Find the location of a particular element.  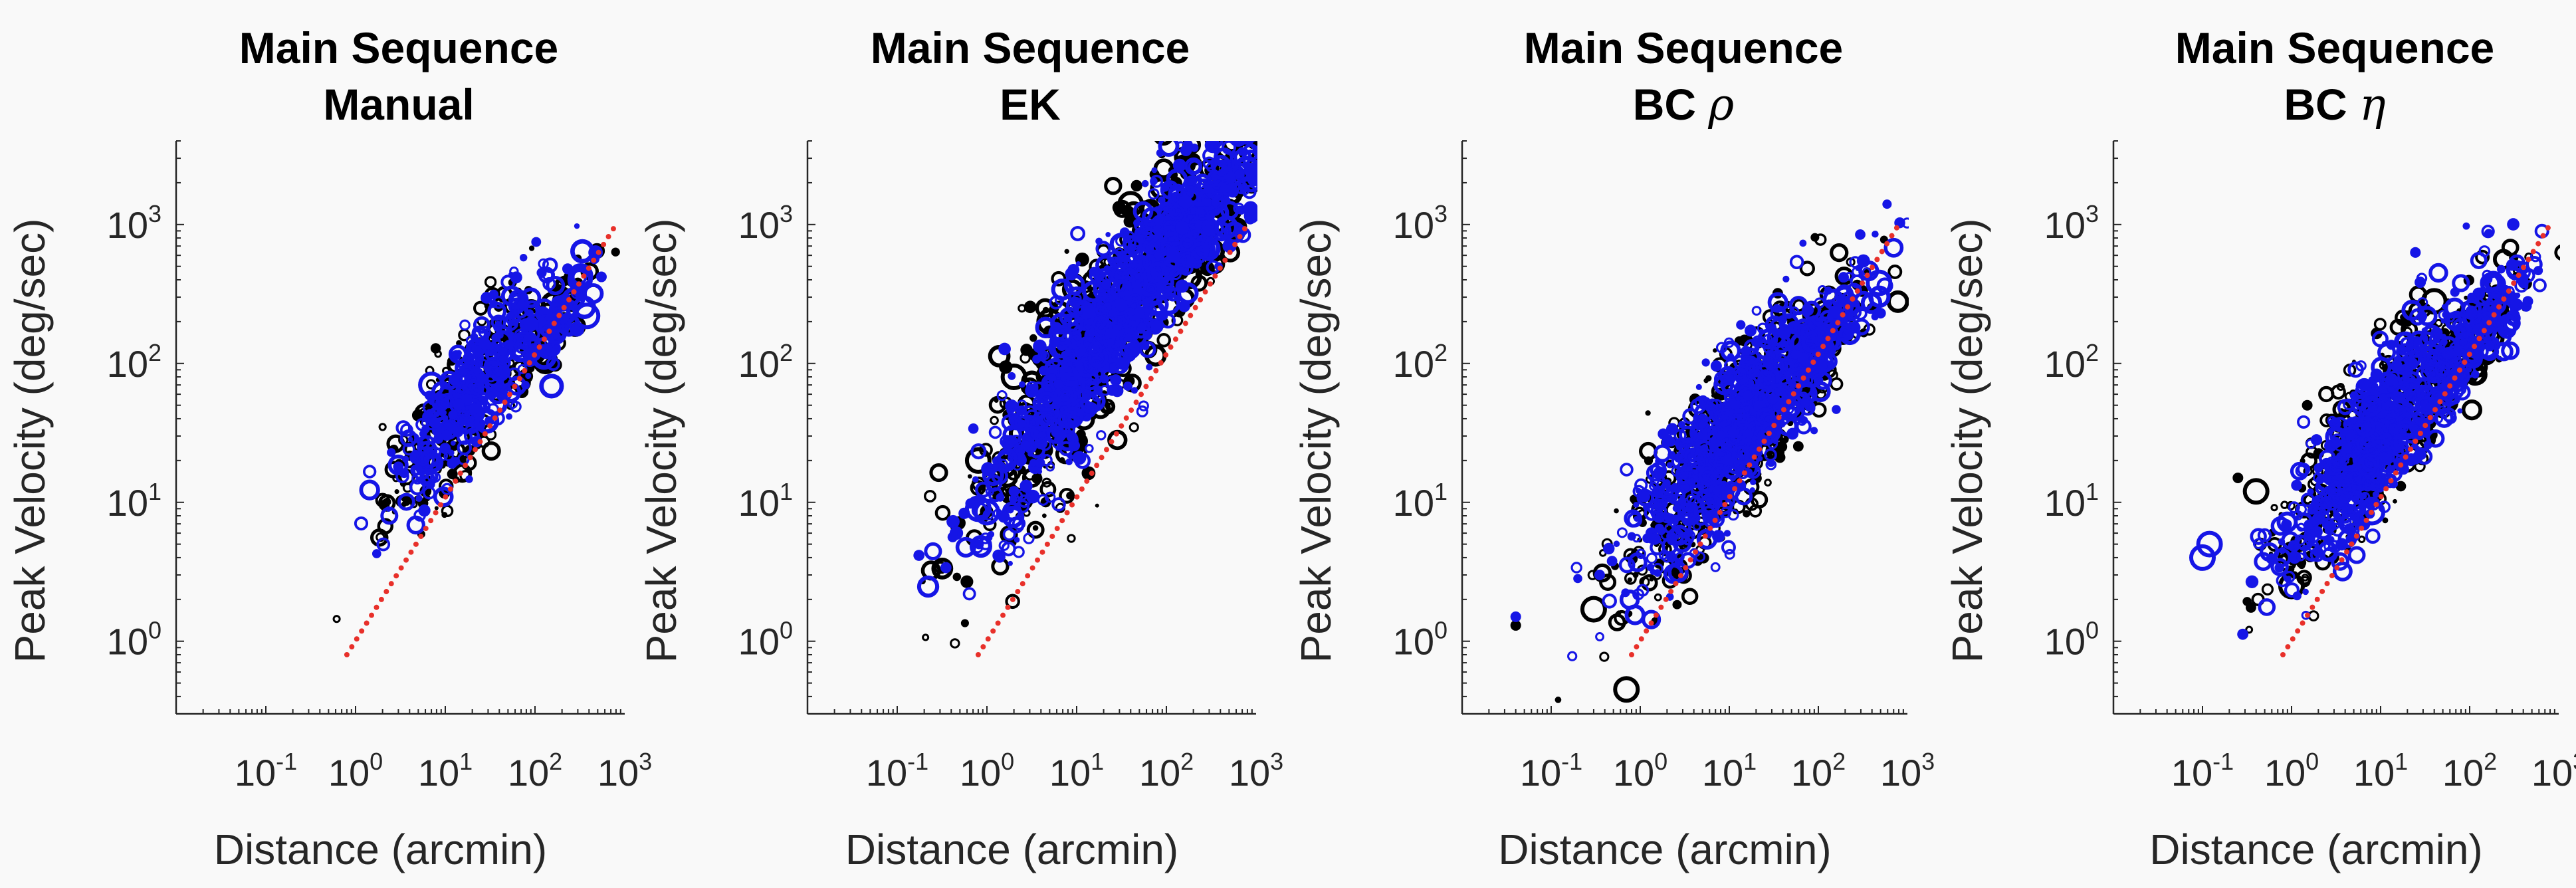

x-tick-label: 10² is located at coordinates (535, 771).